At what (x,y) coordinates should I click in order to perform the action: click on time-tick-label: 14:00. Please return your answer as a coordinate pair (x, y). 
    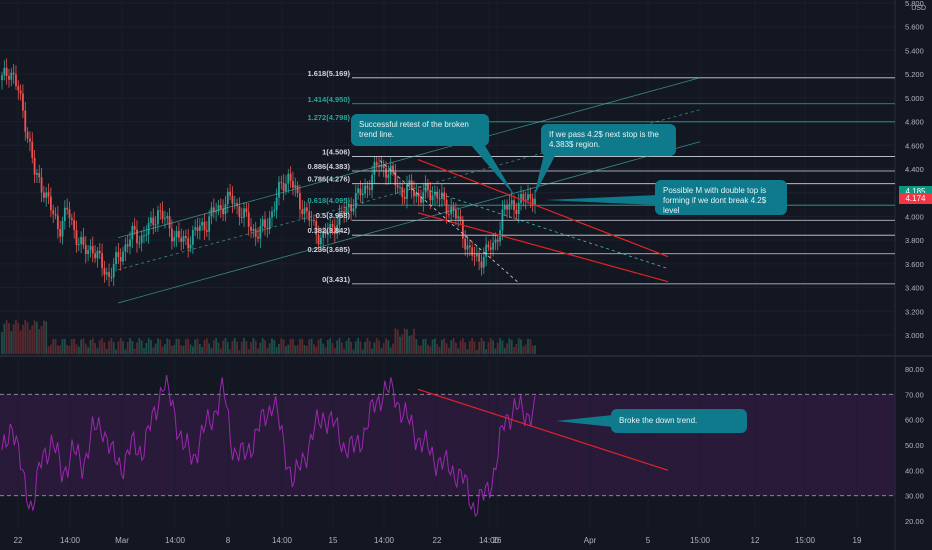
    Looking at the image, I should click on (384, 540).